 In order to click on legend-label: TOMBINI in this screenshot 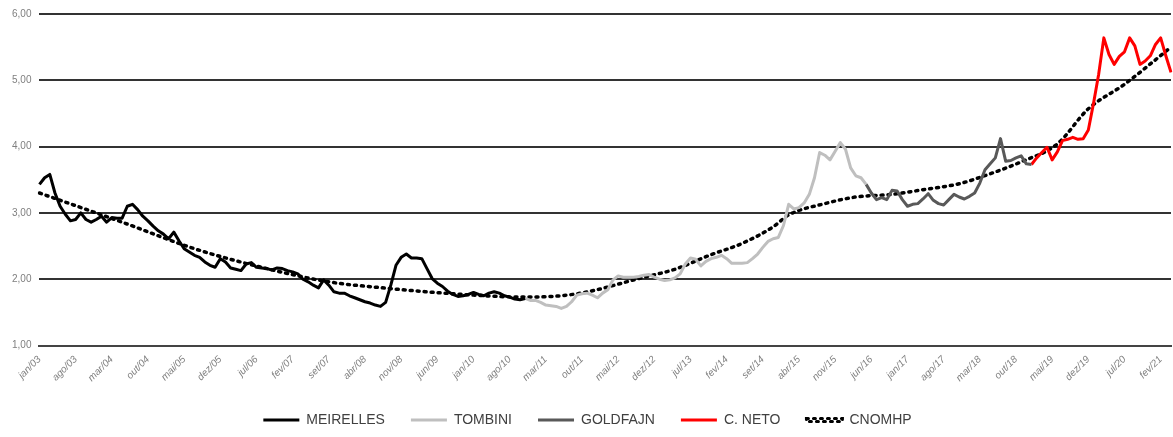, I will do `click(483, 418)`.